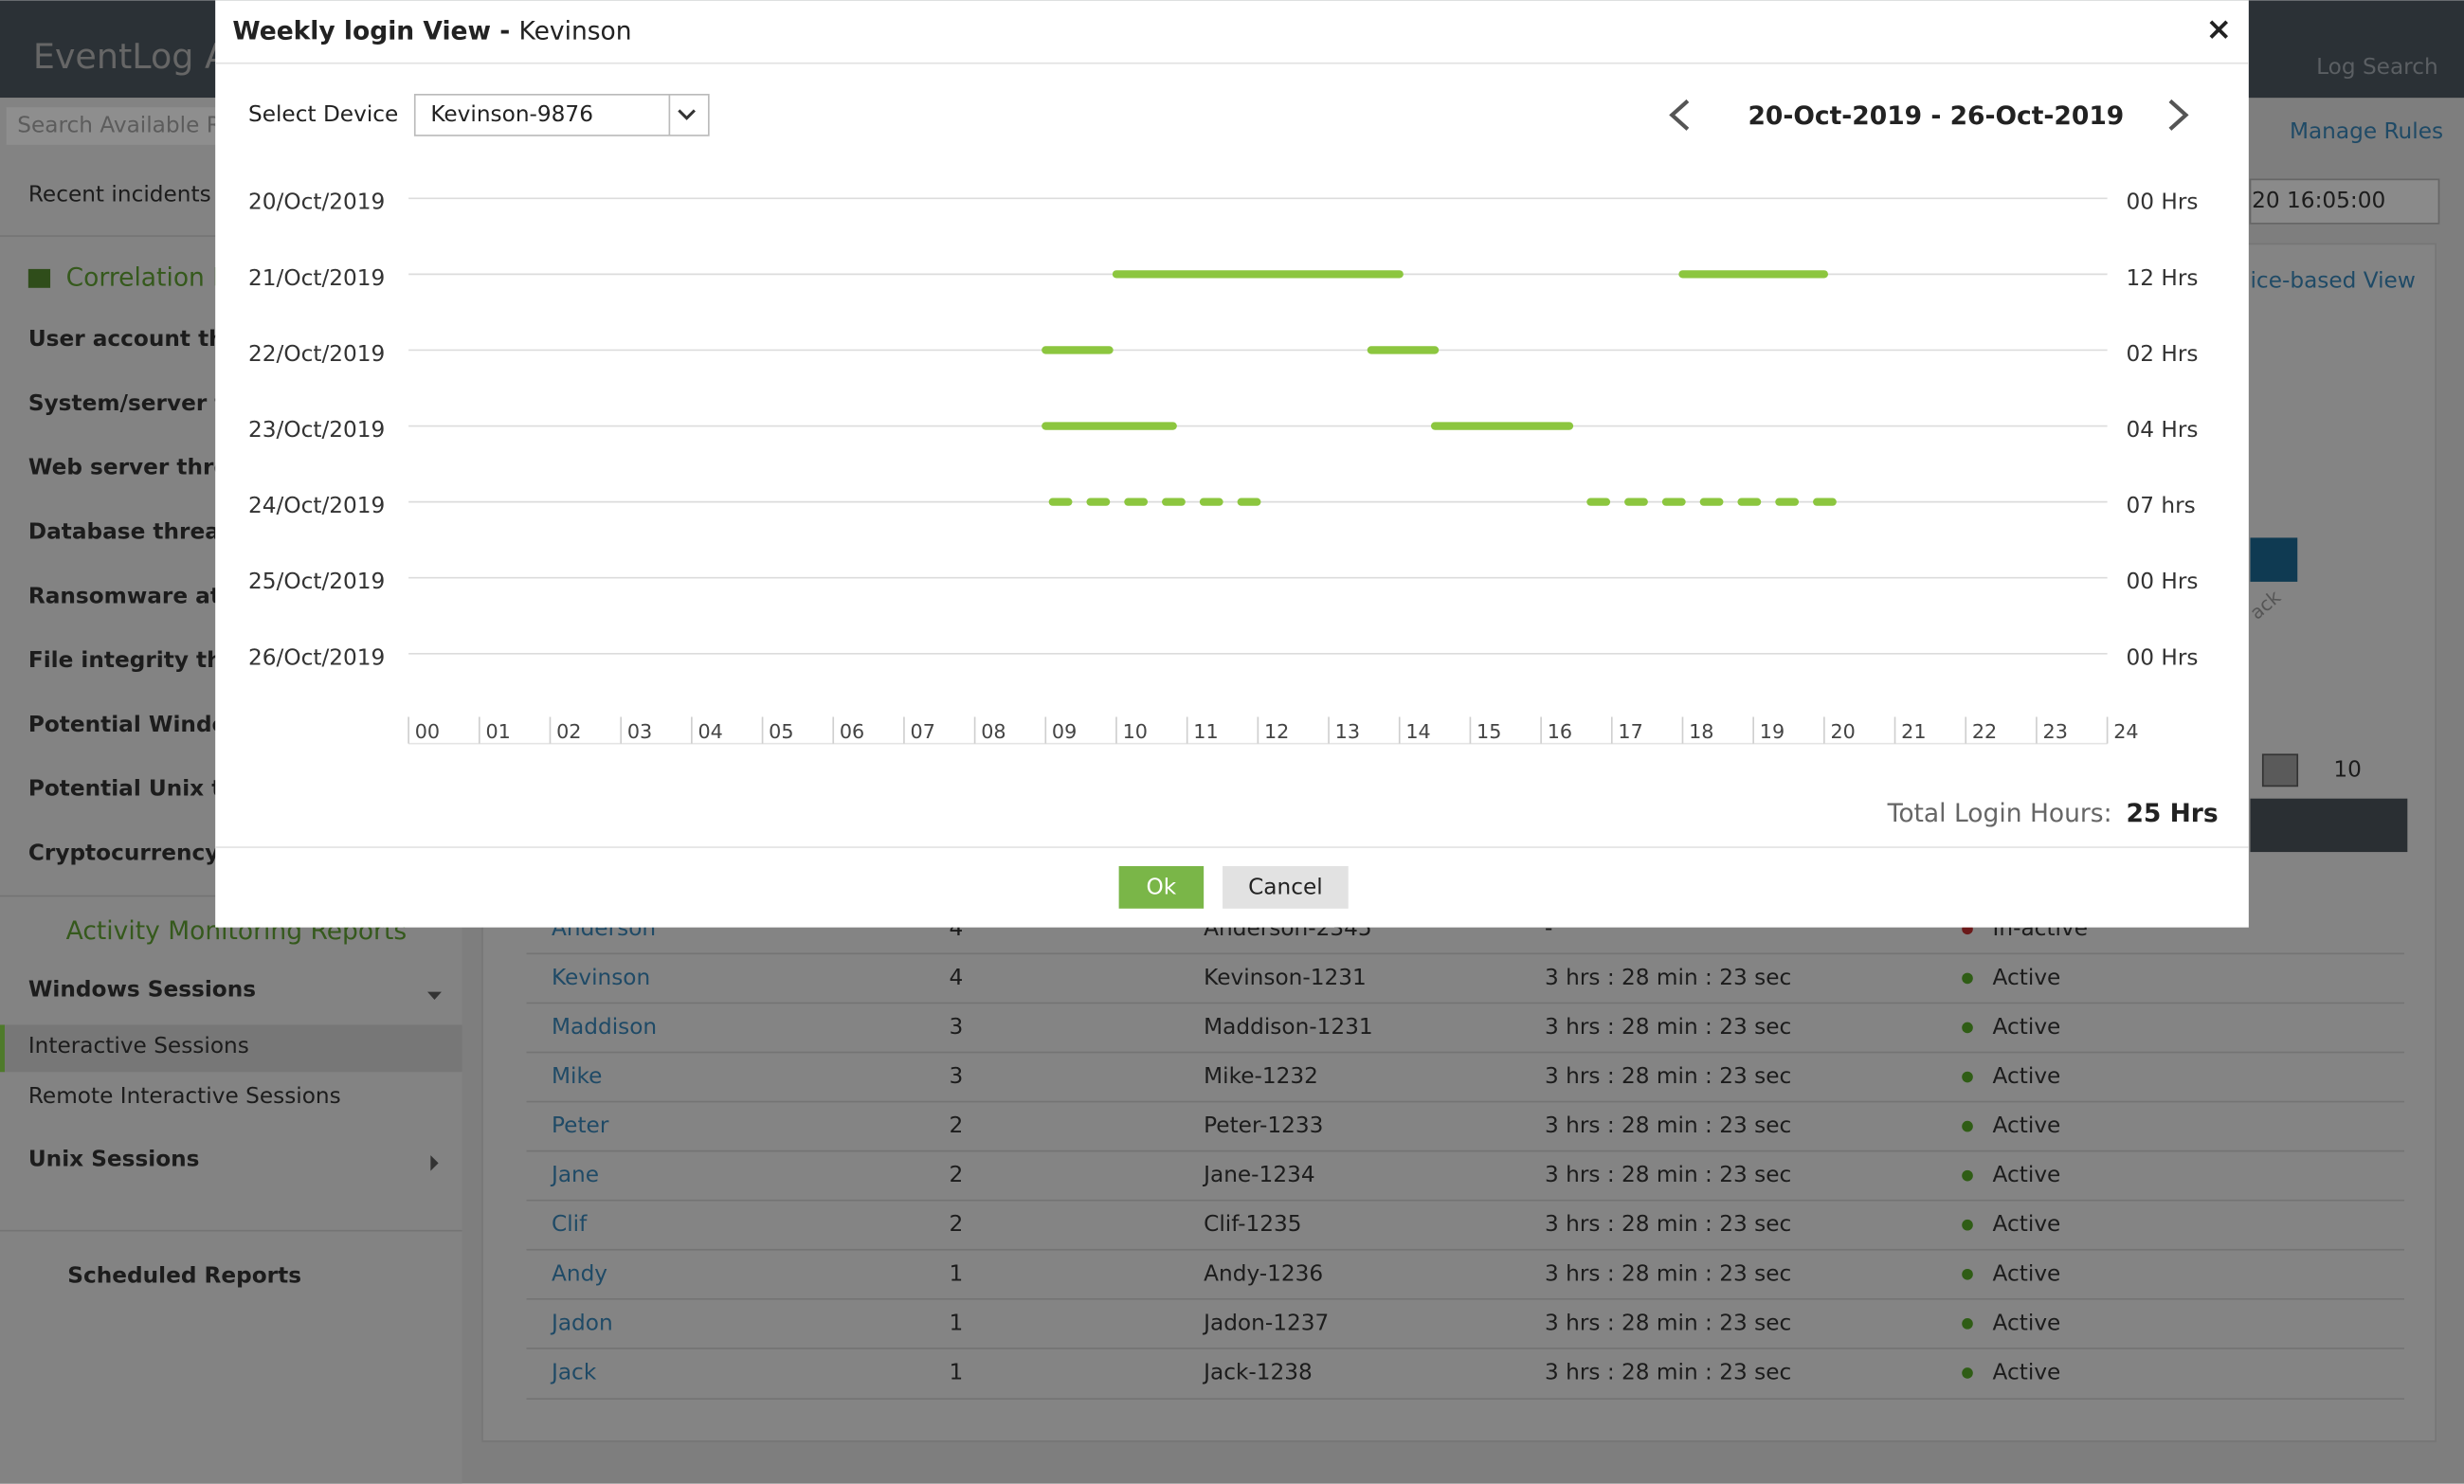 This screenshot has width=2464, height=1484. Describe the element at coordinates (2280, 770) in the screenshot. I see `next-page-button` at that location.